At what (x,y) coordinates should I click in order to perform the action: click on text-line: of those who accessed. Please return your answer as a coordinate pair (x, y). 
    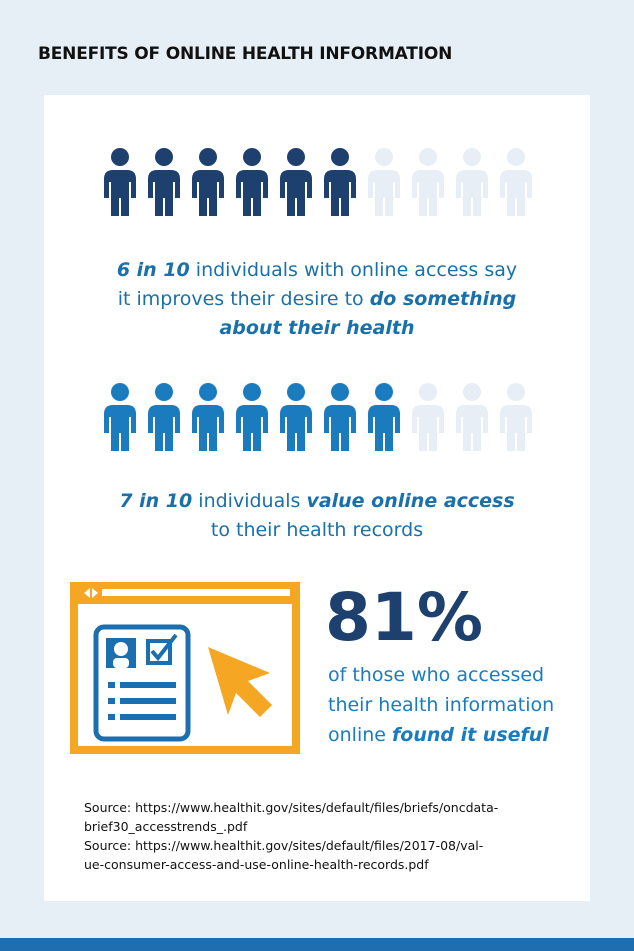
    Looking at the image, I should click on (441, 675).